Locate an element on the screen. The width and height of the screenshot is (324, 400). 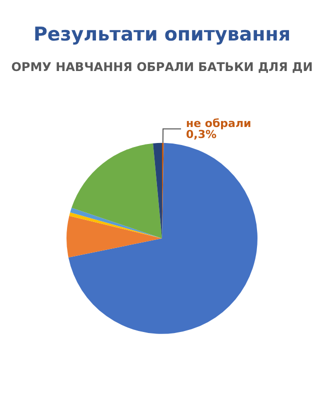
data-label: 0,3% is located at coordinates (201, 134).